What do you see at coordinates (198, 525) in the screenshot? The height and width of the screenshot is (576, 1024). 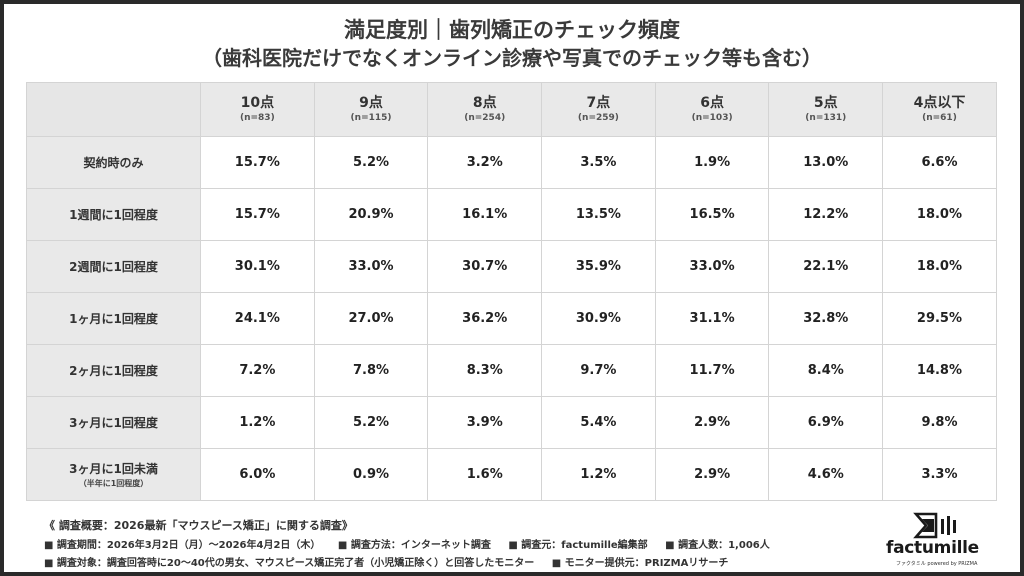 I see `survey-heading: 《 調査概要：2026最新「マウスピース矯正」に関する調査》` at bounding box center [198, 525].